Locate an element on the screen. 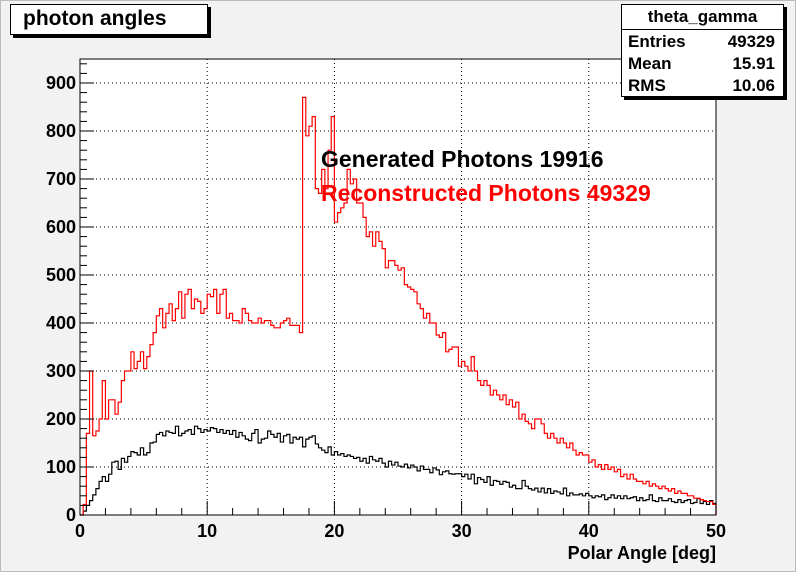 The width and height of the screenshot is (796, 573). stats-label: Mean is located at coordinates (650, 63).